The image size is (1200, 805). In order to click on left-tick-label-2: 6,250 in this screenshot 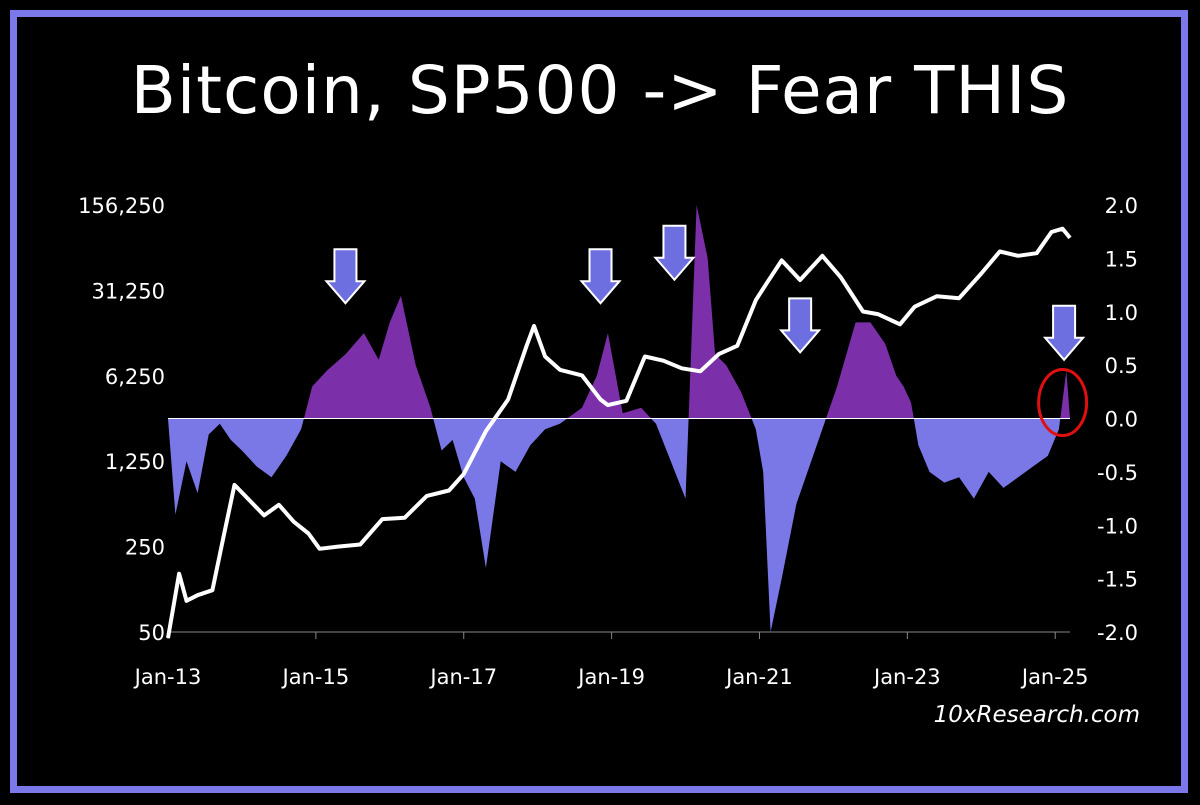, I will do `click(135, 377)`.